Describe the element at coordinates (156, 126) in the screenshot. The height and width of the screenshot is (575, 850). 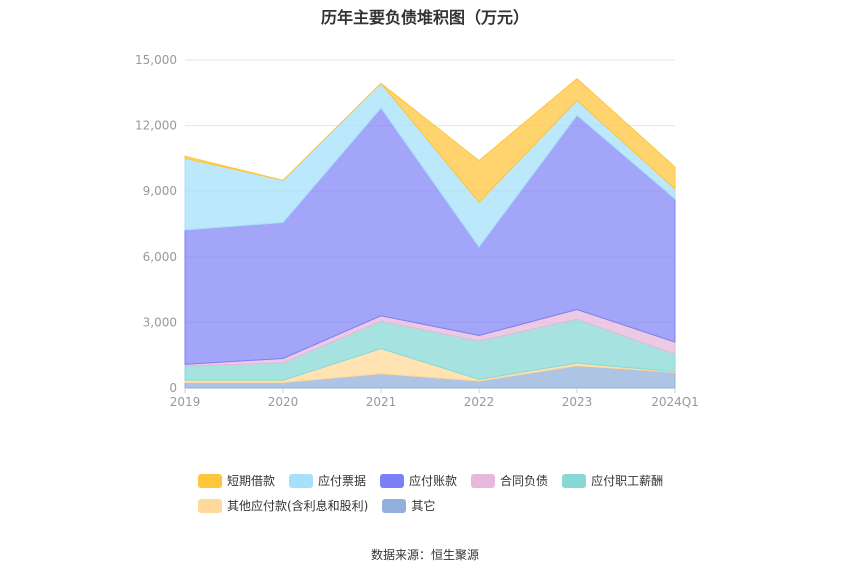
I see `y-tick-label: 12,000` at that location.